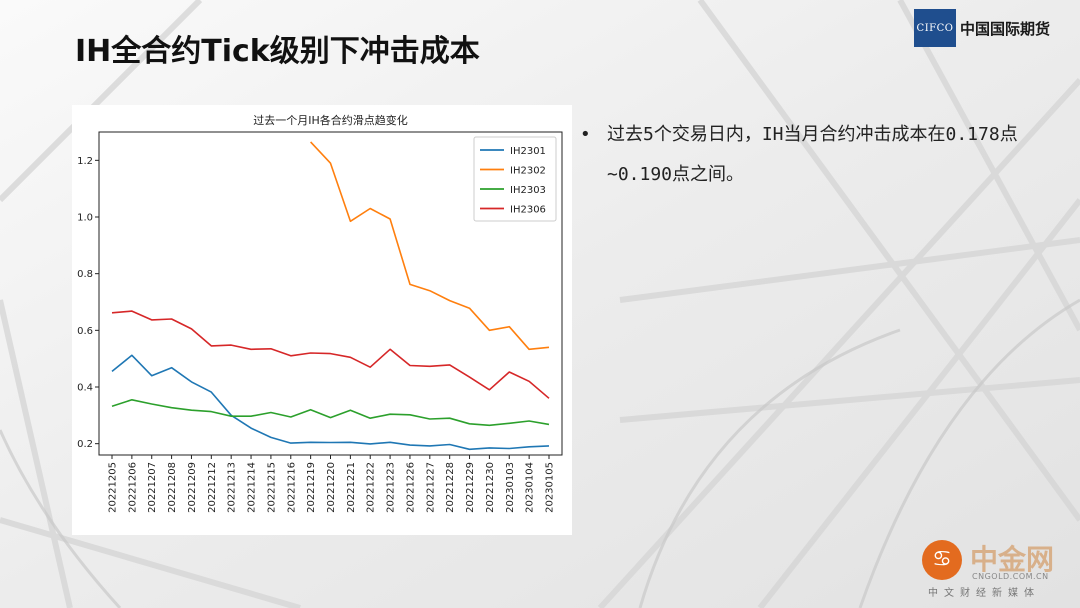 The image size is (1080, 608). What do you see at coordinates (528, 190) in the screenshot?
I see `legend-label: IH2303` at bounding box center [528, 190].